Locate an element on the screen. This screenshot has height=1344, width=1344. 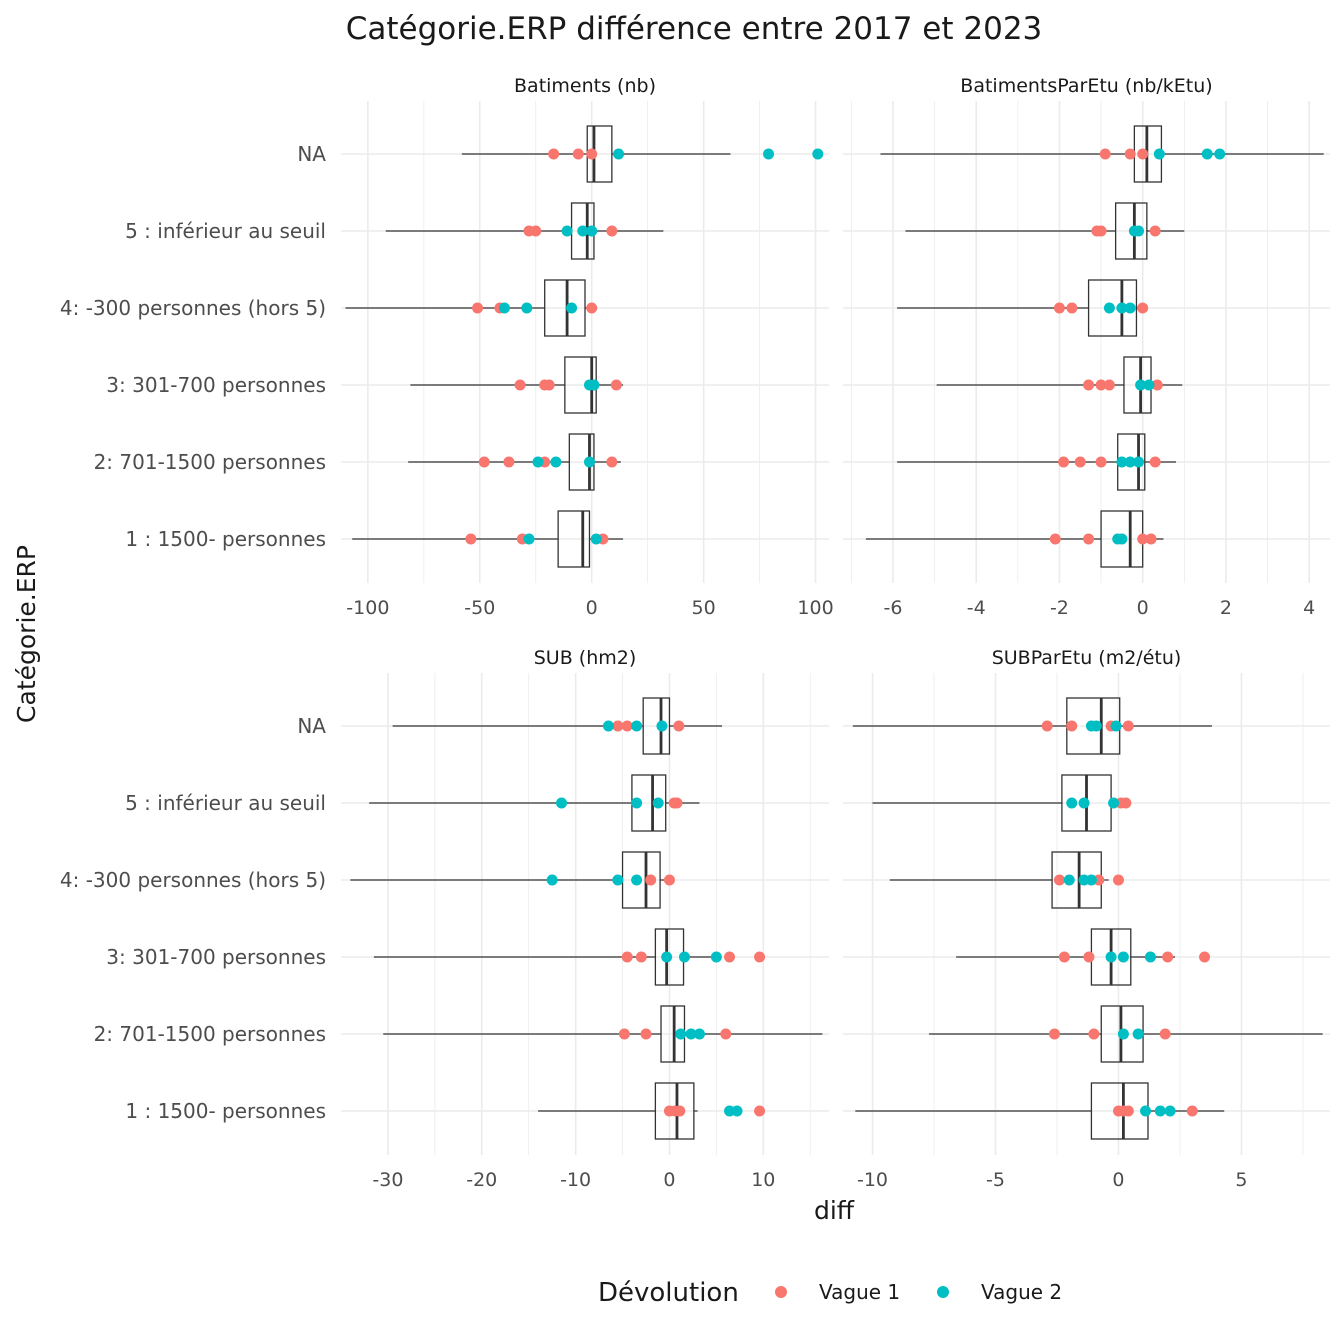
panel-title: SUBParEtu (m2/étu) is located at coordinates (1087, 658).